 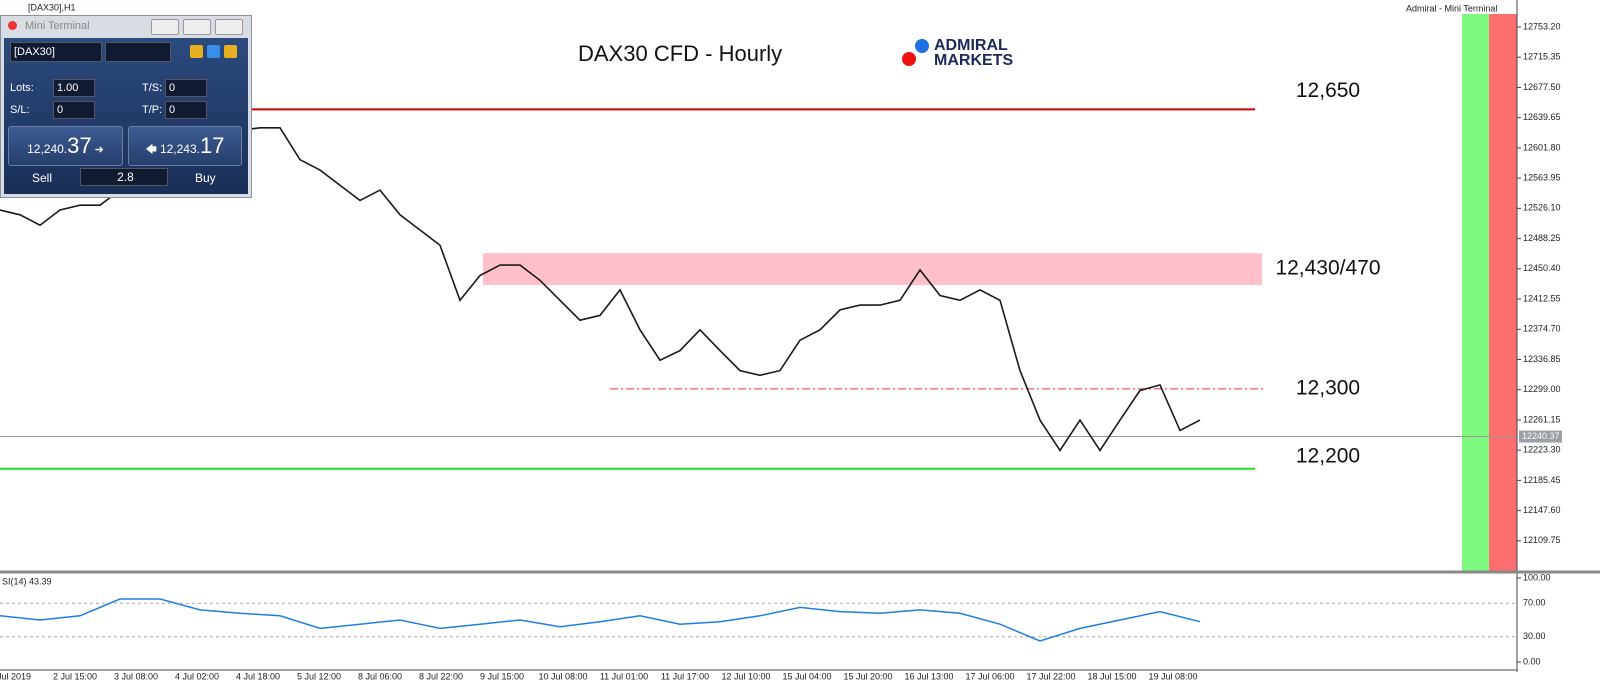 What do you see at coordinates (56, 52) in the screenshot?
I see `symbol-select: [DAX30]` at bounding box center [56, 52].